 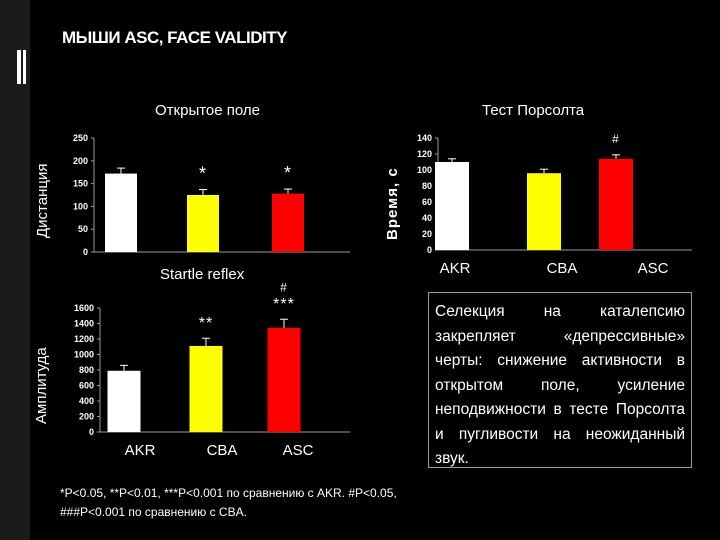 What do you see at coordinates (203, 174) in the screenshot?
I see `open_field-annotation-cba: *` at bounding box center [203, 174].